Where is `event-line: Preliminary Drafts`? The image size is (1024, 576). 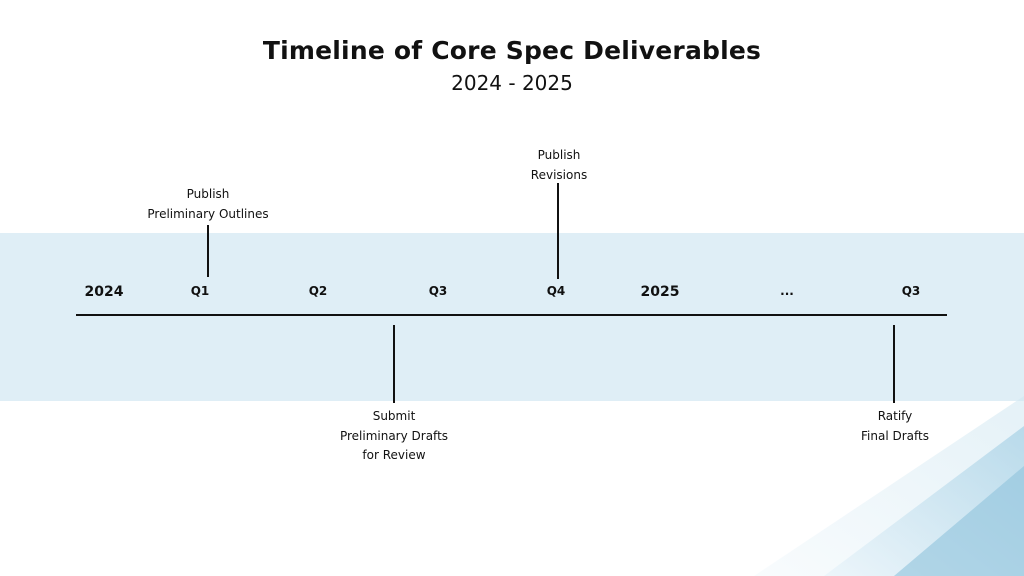
event-line: Preliminary Drafts is located at coordinates (394, 435).